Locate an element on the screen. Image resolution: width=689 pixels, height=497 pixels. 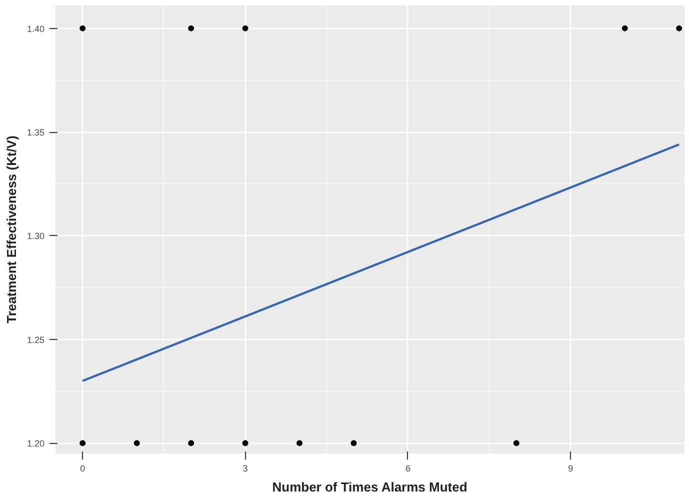
y-tick-label: 1.40 is located at coordinates (35, 29).